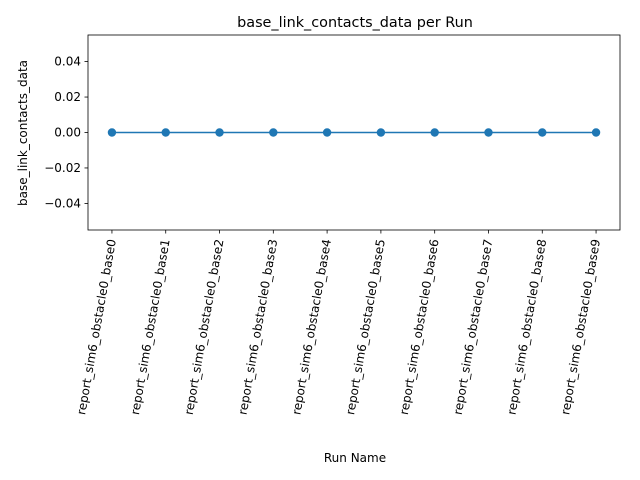  Describe the element at coordinates (355, 458) in the screenshot. I see `x-axis-label: Run Name` at that location.